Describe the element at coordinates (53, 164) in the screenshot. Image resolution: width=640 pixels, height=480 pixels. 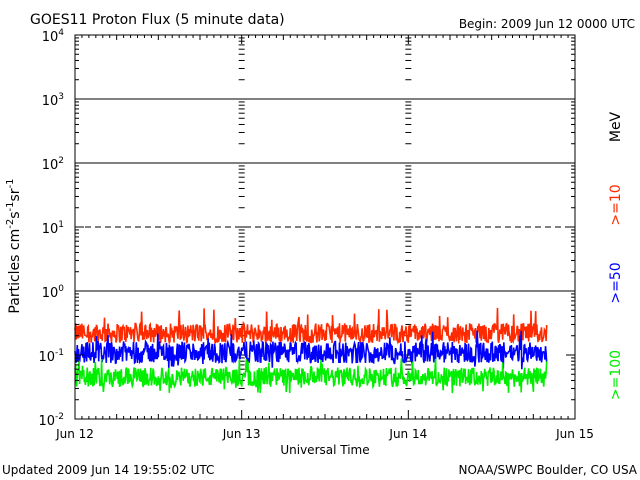
I see `y-tick-label: 10²` at that location.